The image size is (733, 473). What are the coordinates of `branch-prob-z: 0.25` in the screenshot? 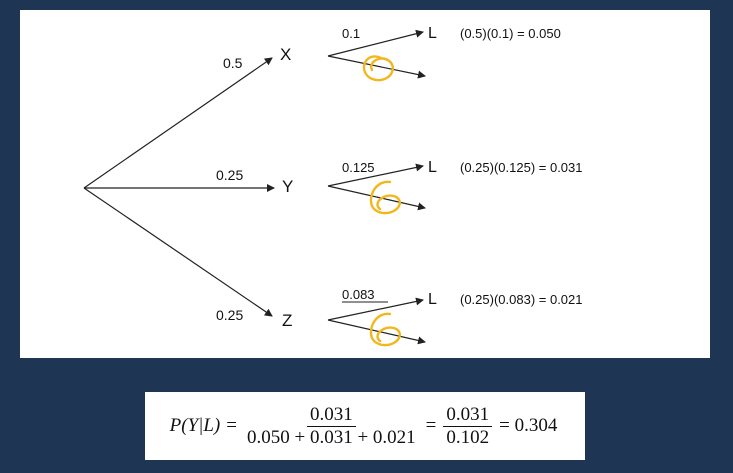 It's located at (229, 315).